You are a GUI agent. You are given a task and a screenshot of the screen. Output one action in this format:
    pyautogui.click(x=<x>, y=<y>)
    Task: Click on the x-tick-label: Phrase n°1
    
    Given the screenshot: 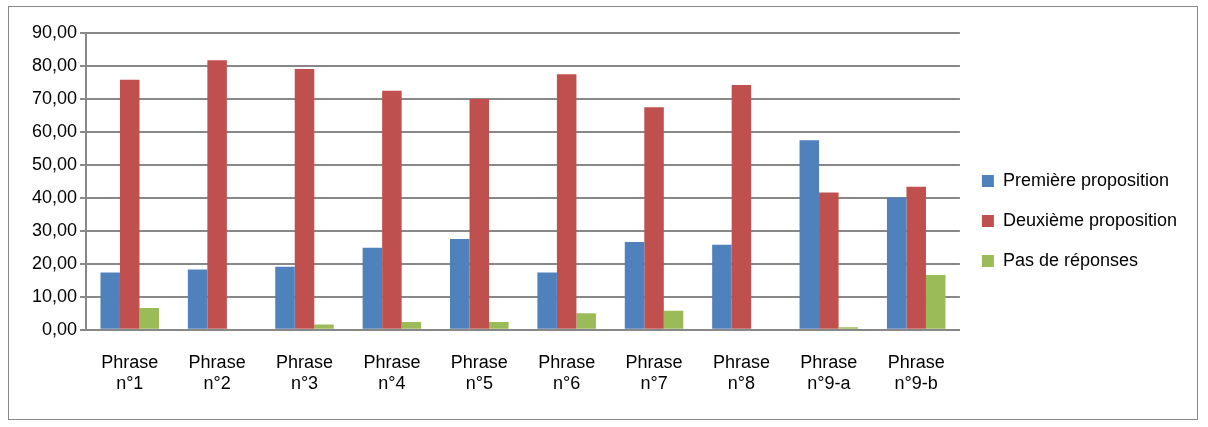 What is the action you would take?
    pyautogui.click(x=130, y=372)
    